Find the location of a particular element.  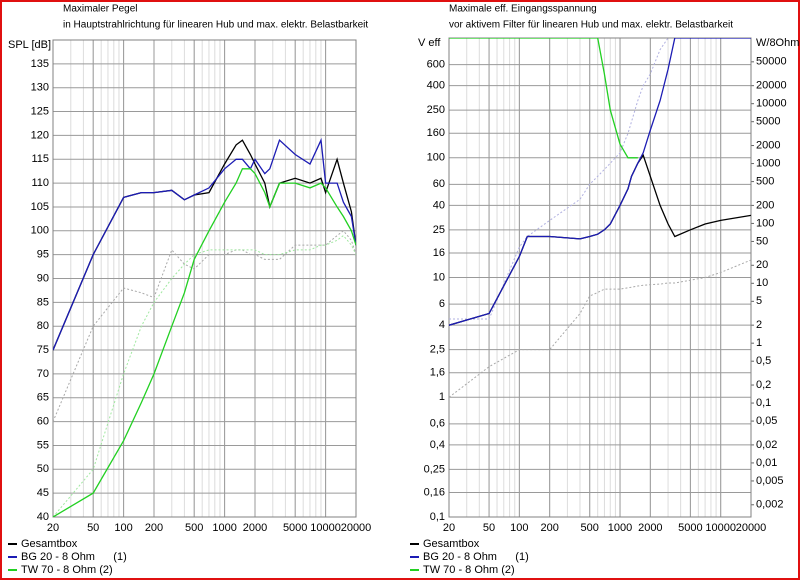

y-tick-label: 105 is located at coordinates (40, 207).